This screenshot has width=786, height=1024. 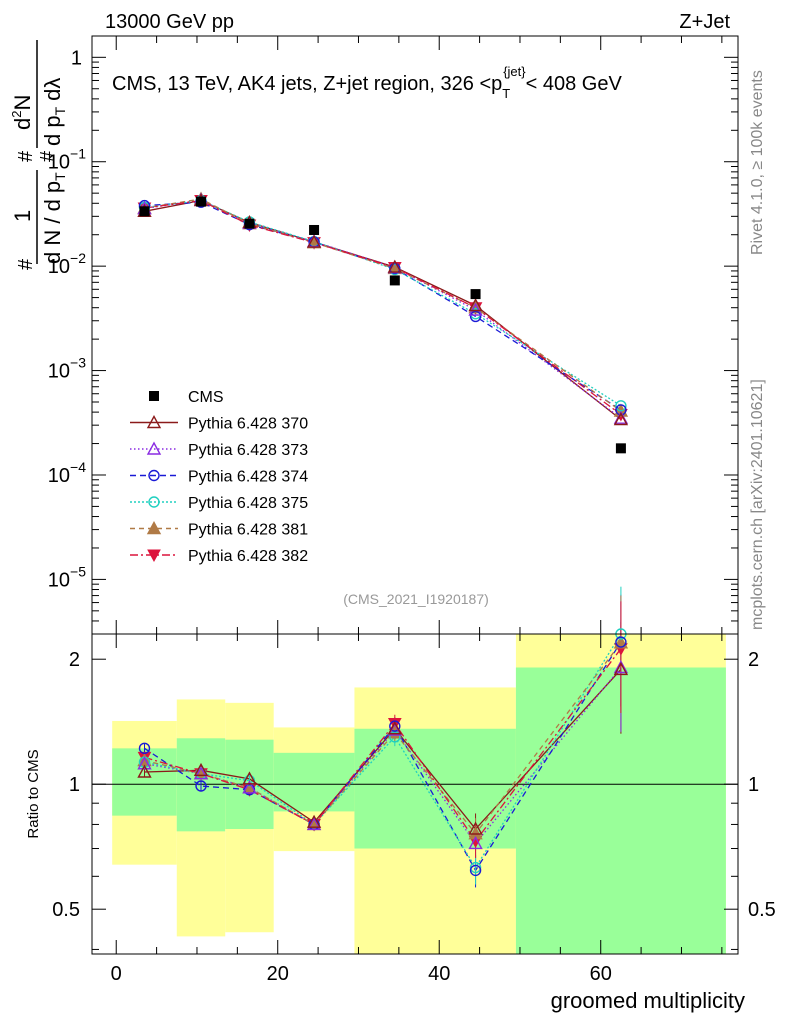 I want to click on legend-entry: Pythia 6.428 381, so click(x=219, y=530).